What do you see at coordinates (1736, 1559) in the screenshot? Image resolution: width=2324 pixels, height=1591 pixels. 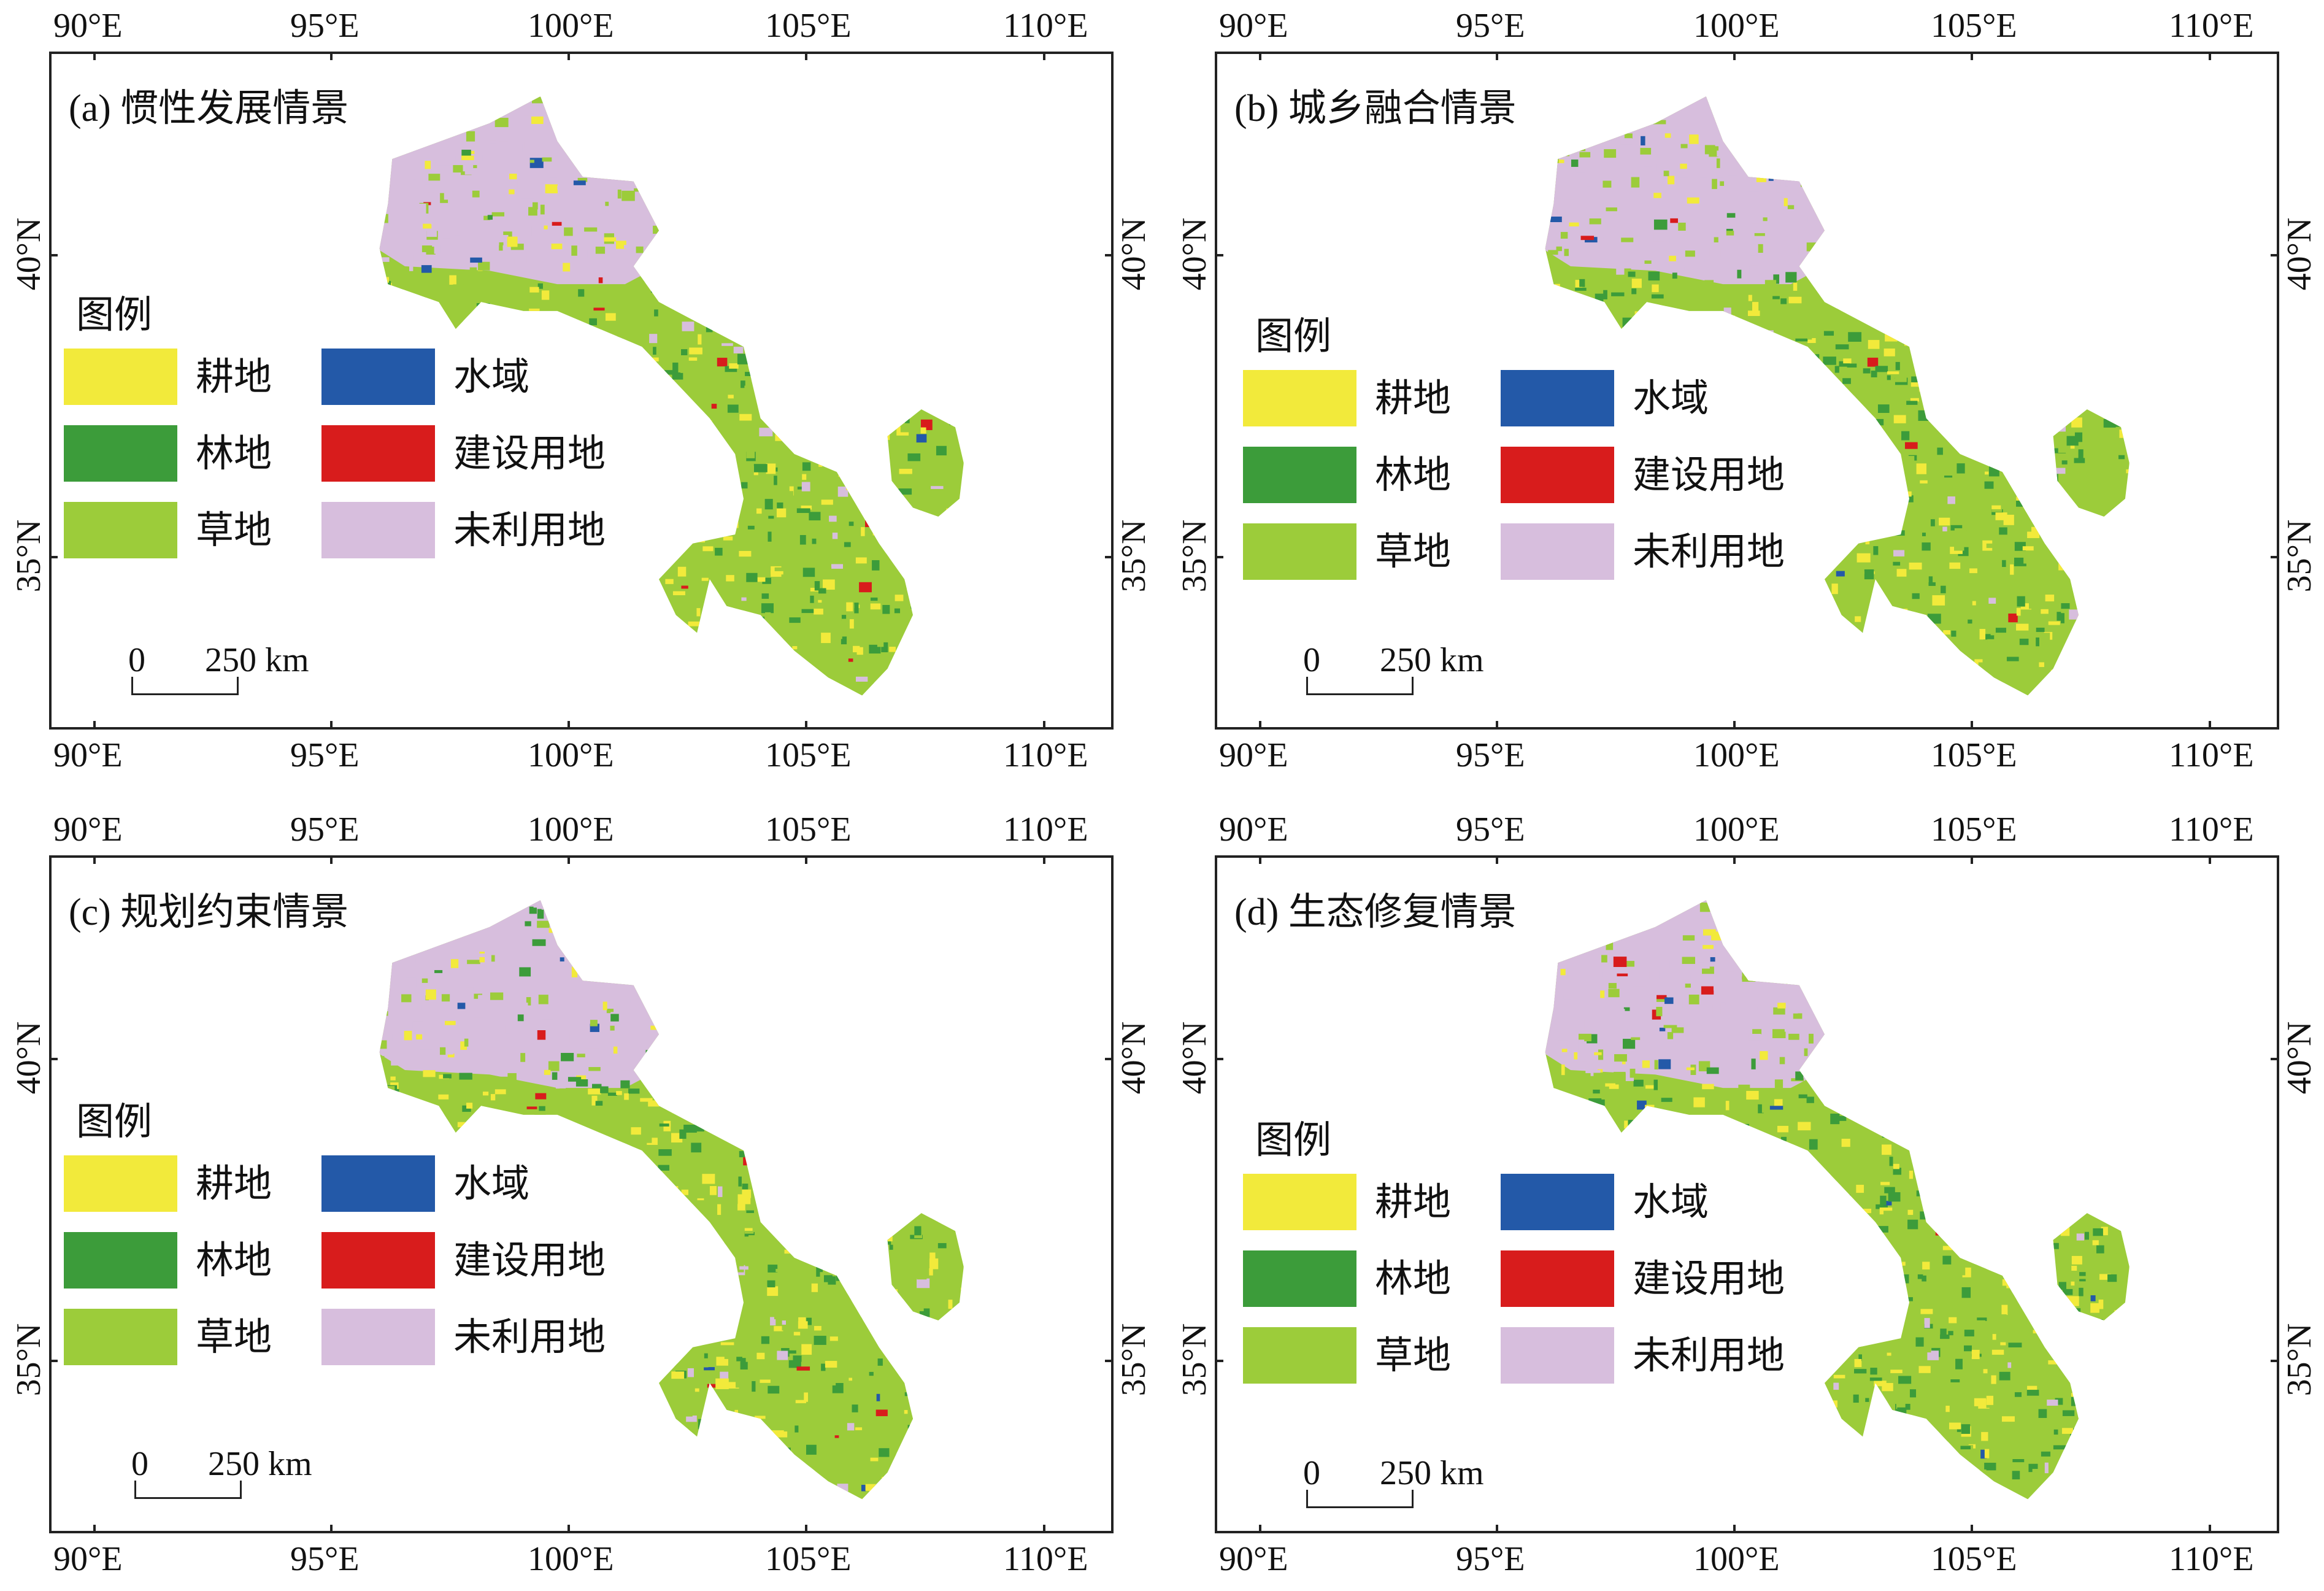 I see `lon-label-bottom: 100°E` at bounding box center [1736, 1559].